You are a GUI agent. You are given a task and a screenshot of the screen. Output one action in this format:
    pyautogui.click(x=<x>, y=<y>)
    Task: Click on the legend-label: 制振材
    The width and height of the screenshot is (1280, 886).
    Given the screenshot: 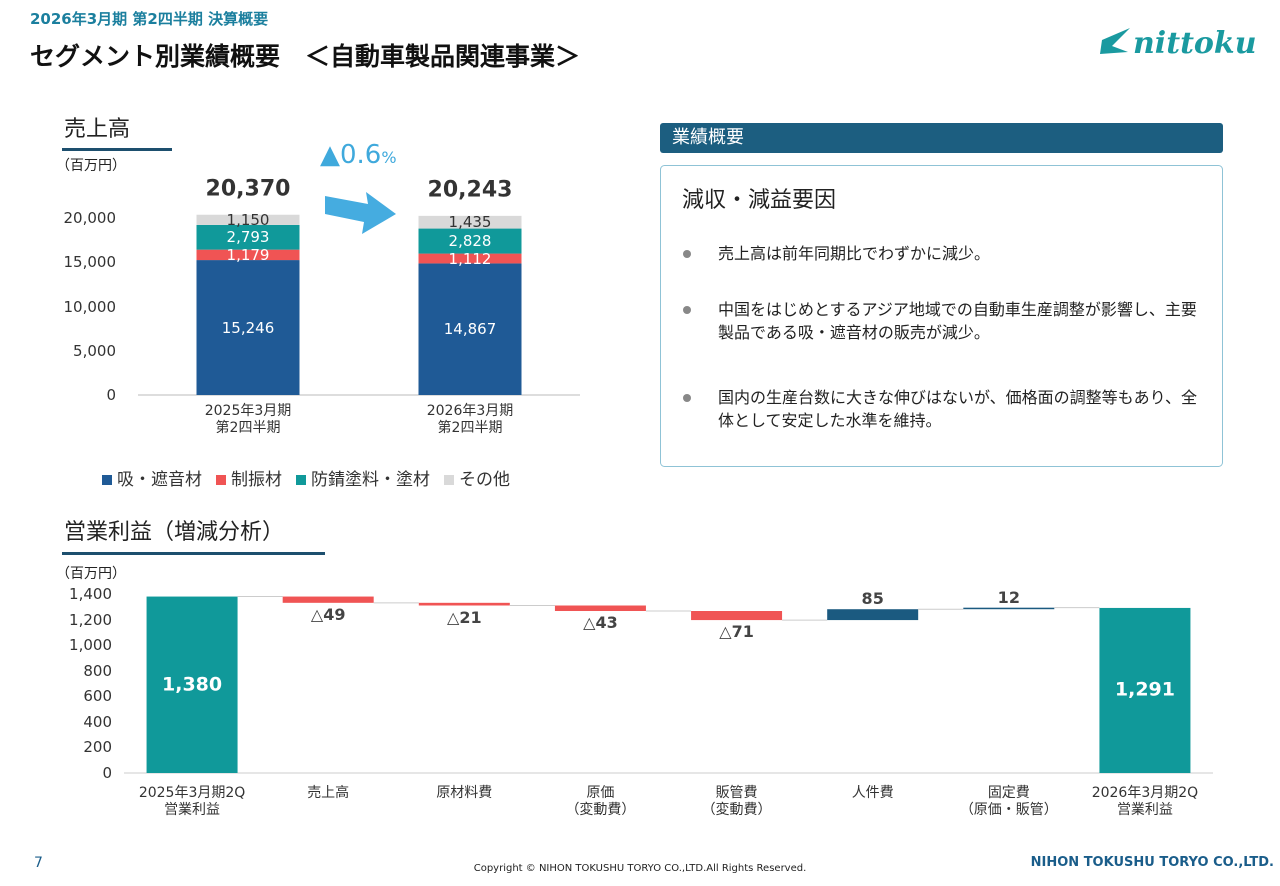 What is the action you would take?
    pyautogui.click(x=256, y=479)
    